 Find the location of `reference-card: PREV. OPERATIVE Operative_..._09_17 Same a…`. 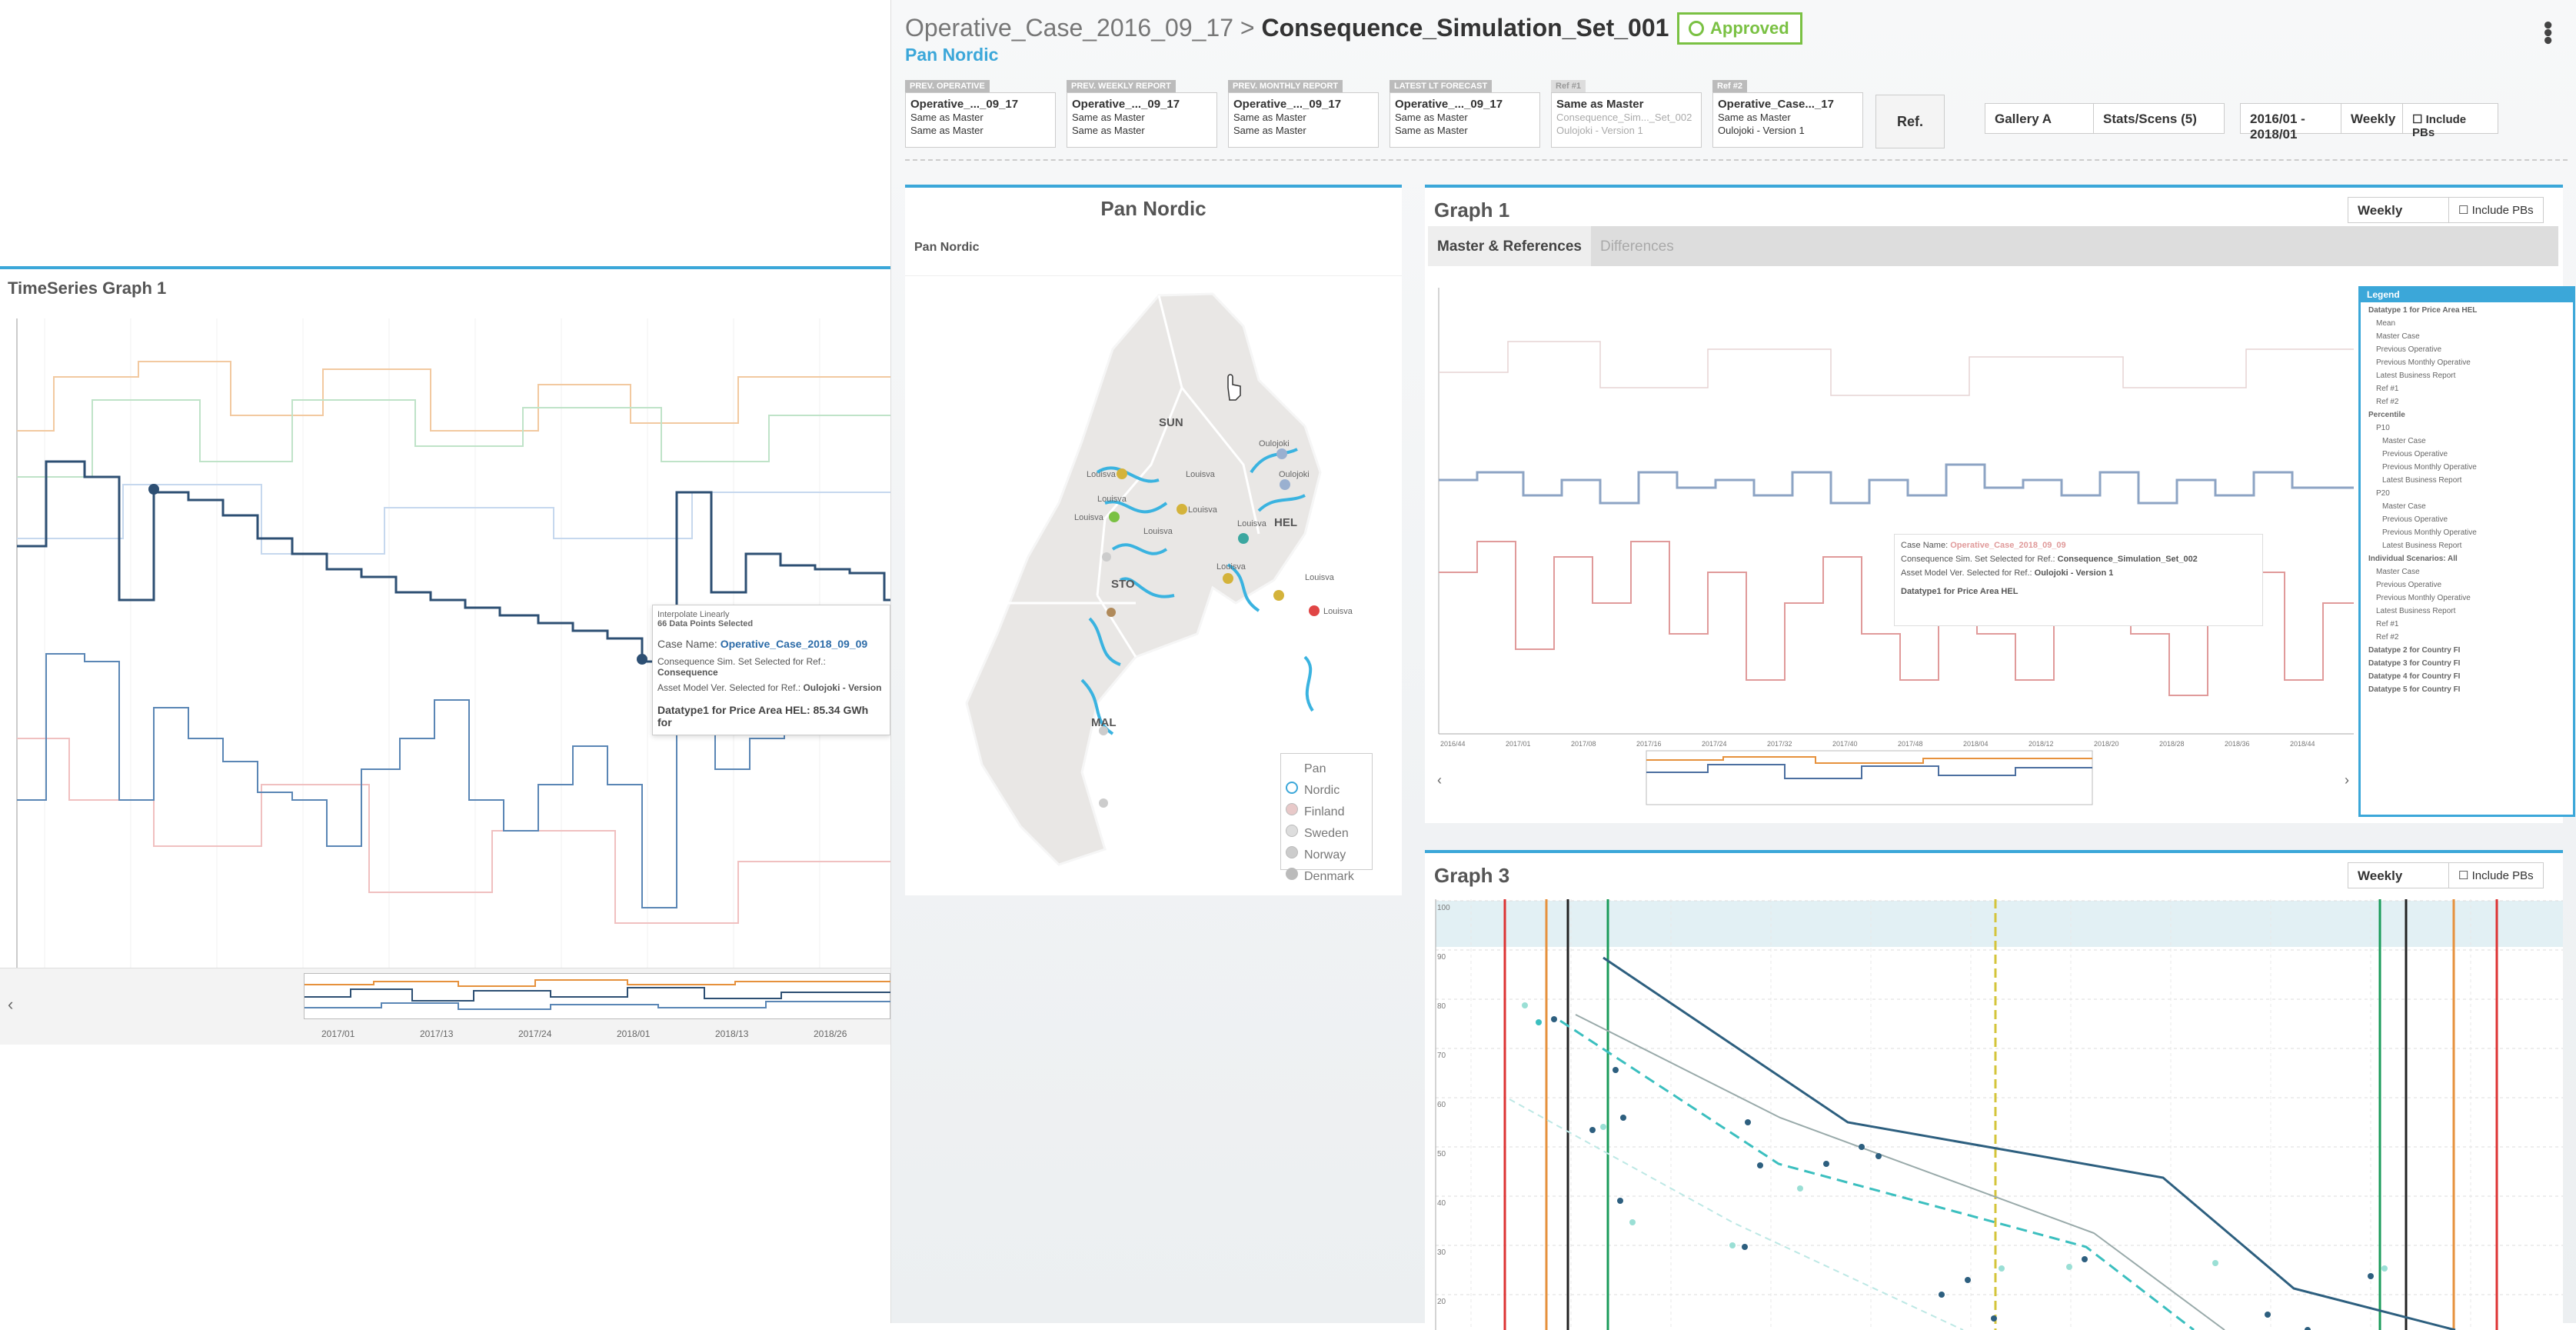

reference-card: PREV. OPERATIVE Operative_..._09_17 Same a… is located at coordinates (980, 114).